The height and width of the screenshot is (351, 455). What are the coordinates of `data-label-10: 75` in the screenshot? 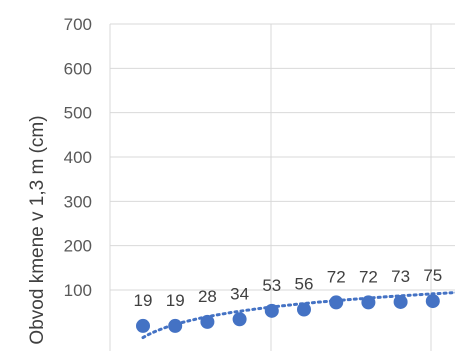 It's located at (432, 275).